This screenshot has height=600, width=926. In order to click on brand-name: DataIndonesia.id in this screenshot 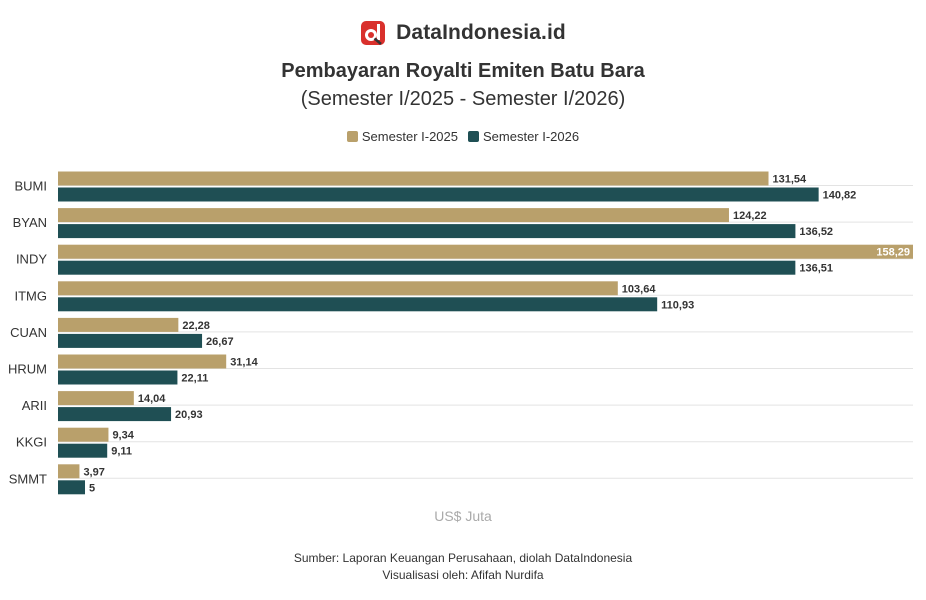, I will do `click(481, 32)`.